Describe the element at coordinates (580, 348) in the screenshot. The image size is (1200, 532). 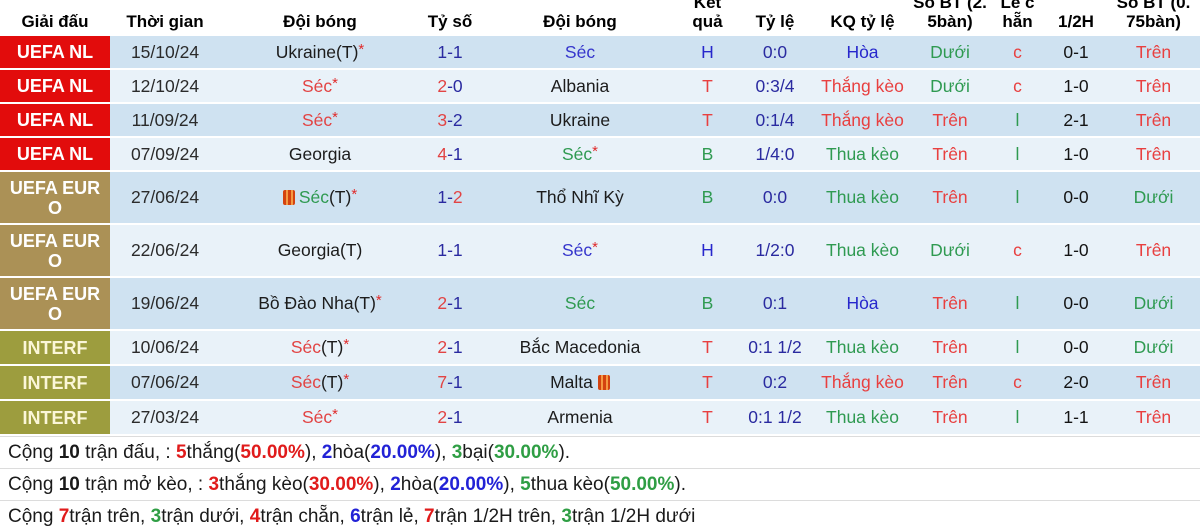
I see `away-team-cell: Bắc Macedonia` at that location.